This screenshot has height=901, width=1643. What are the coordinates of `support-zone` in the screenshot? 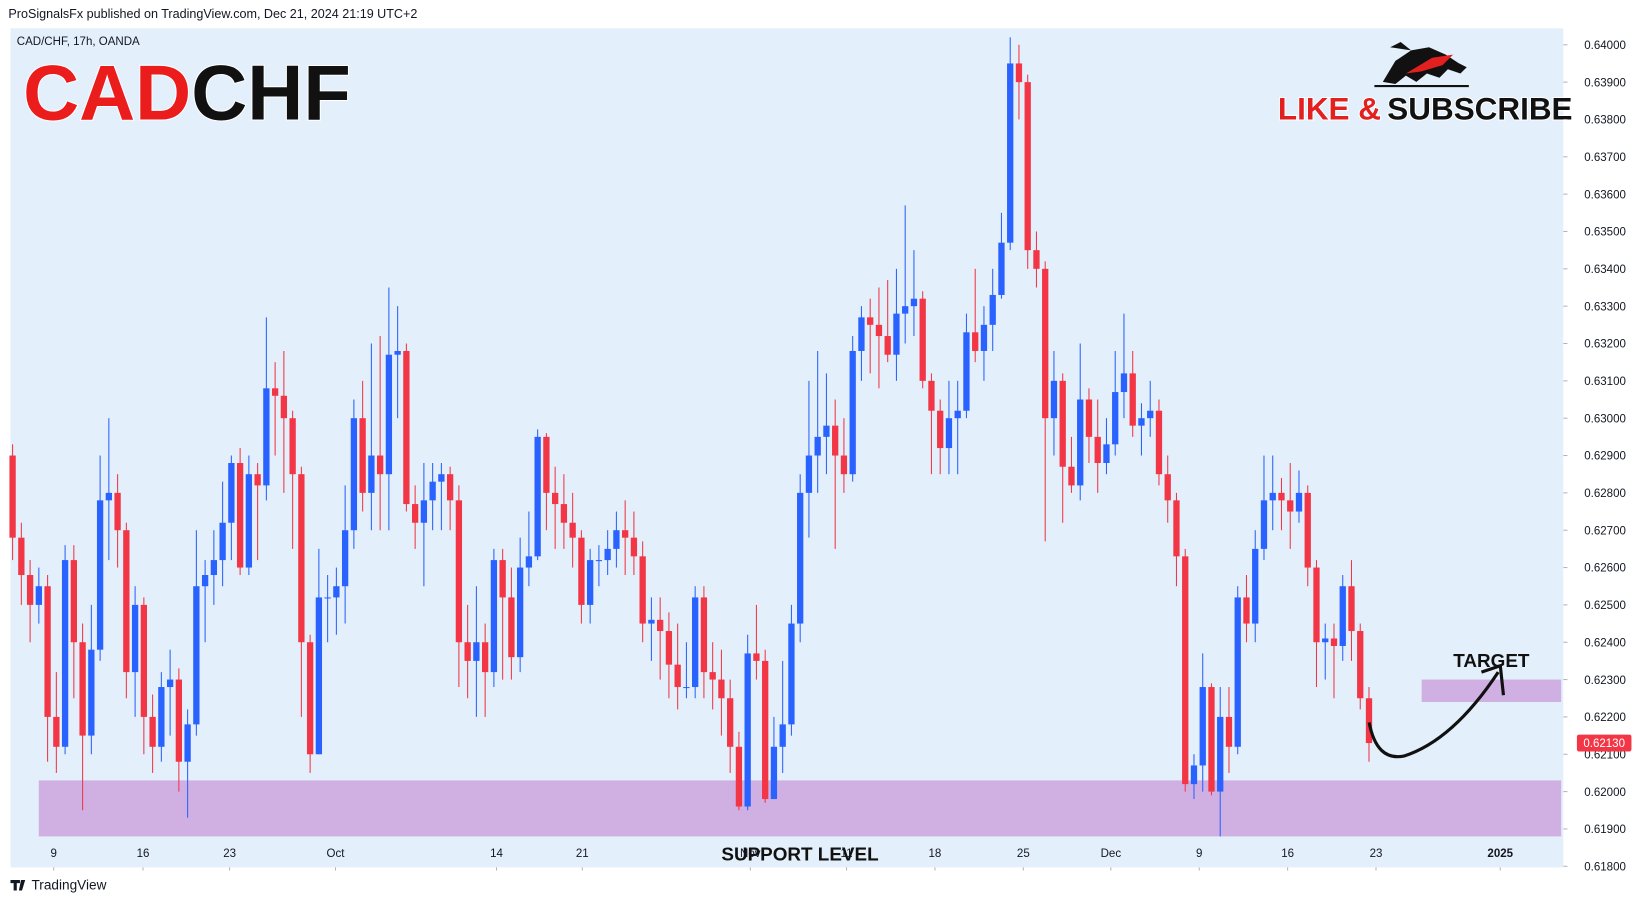 It's located at (800, 808).